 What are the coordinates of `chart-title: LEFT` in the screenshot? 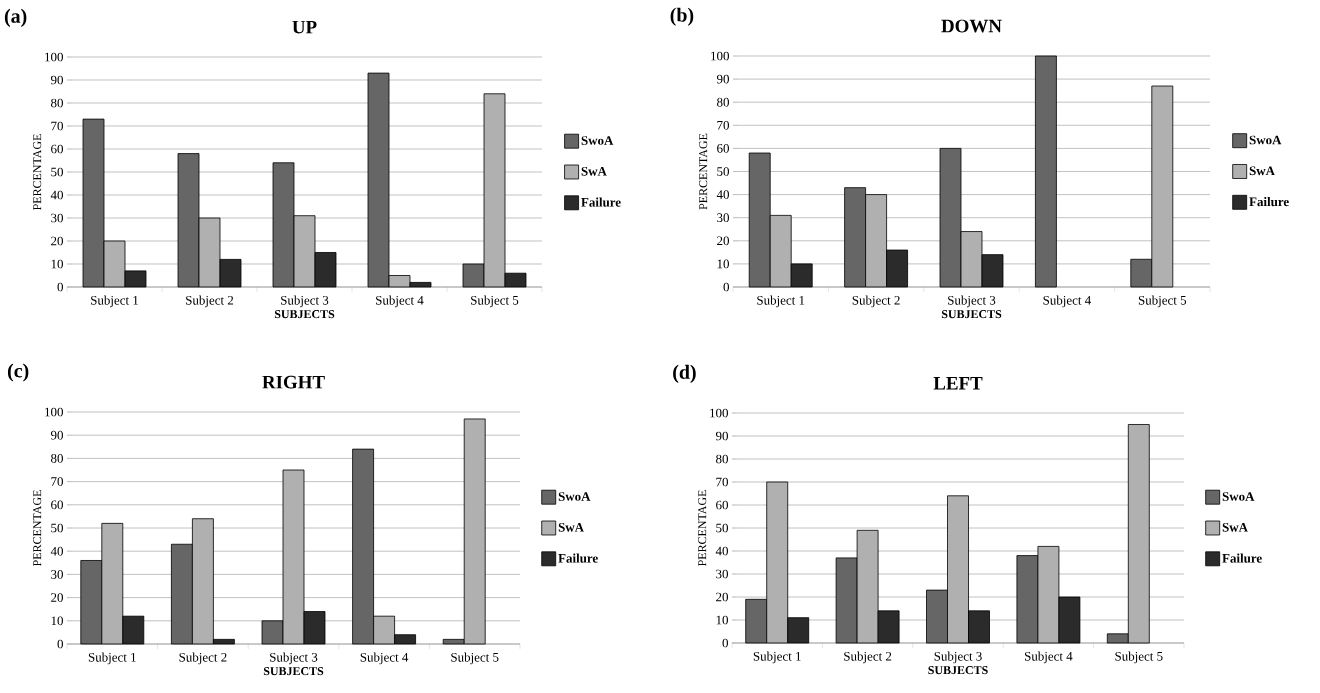 It's located at (958, 383).